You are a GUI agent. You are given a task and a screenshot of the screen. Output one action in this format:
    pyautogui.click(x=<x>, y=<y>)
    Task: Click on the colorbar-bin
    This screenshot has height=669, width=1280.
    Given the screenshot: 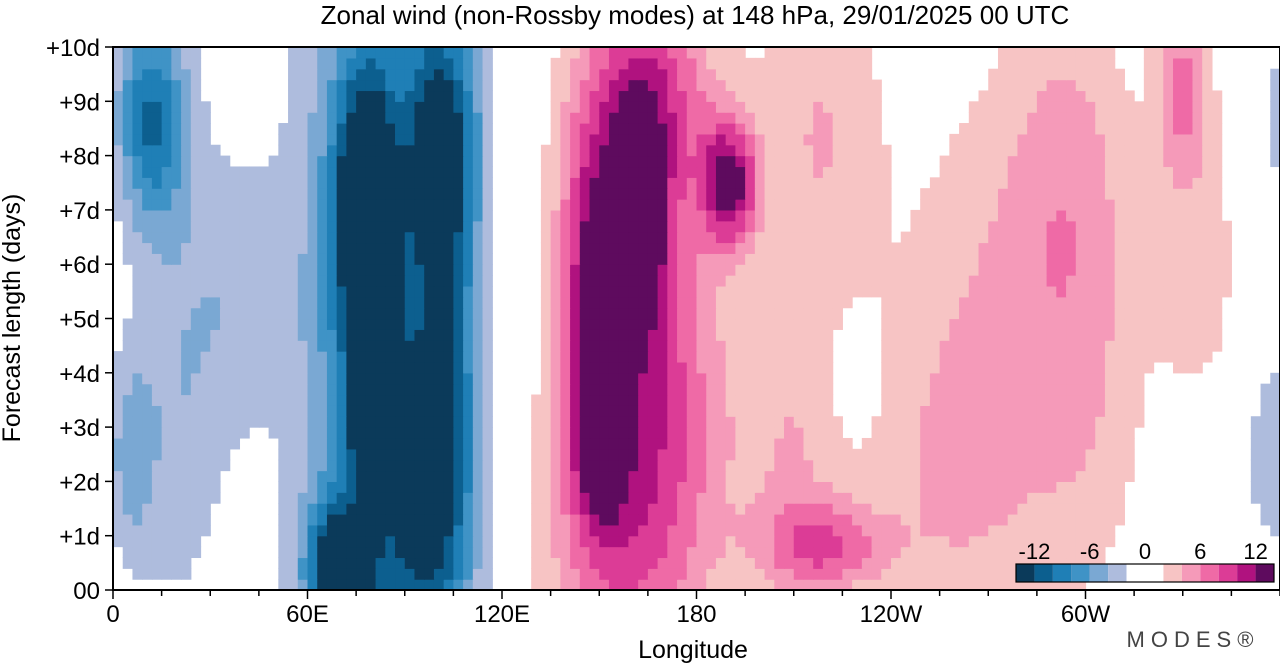 What is the action you would take?
    pyautogui.click(x=1228, y=573)
    